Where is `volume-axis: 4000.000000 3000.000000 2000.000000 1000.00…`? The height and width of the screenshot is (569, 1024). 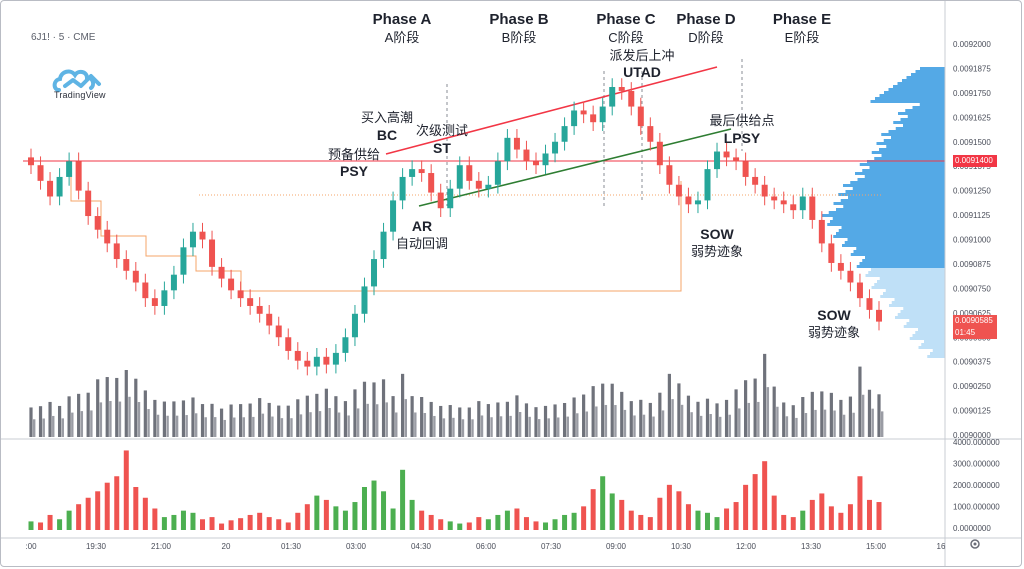 volume-axis: 4000.000000 3000.000000 2000.000000 1000.00… is located at coordinates (976, 485).